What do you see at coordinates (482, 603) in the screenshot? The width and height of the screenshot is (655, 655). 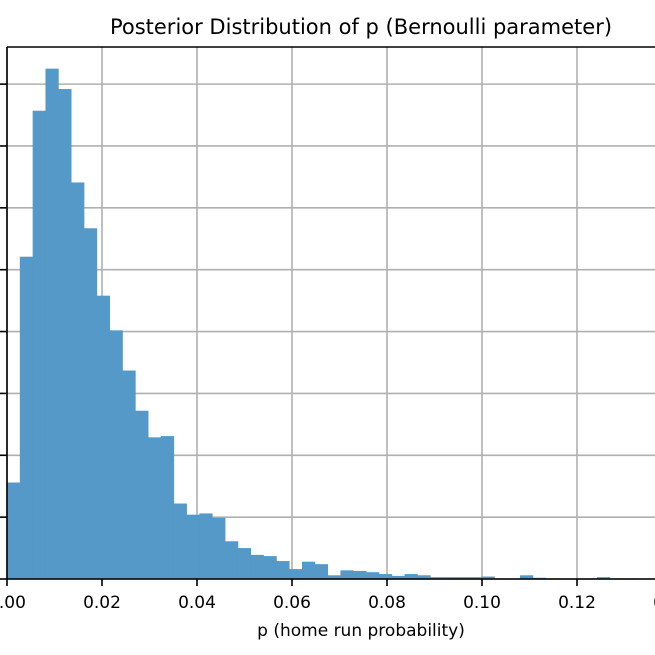 I see `x-tick-label: 0.10` at bounding box center [482, 603].